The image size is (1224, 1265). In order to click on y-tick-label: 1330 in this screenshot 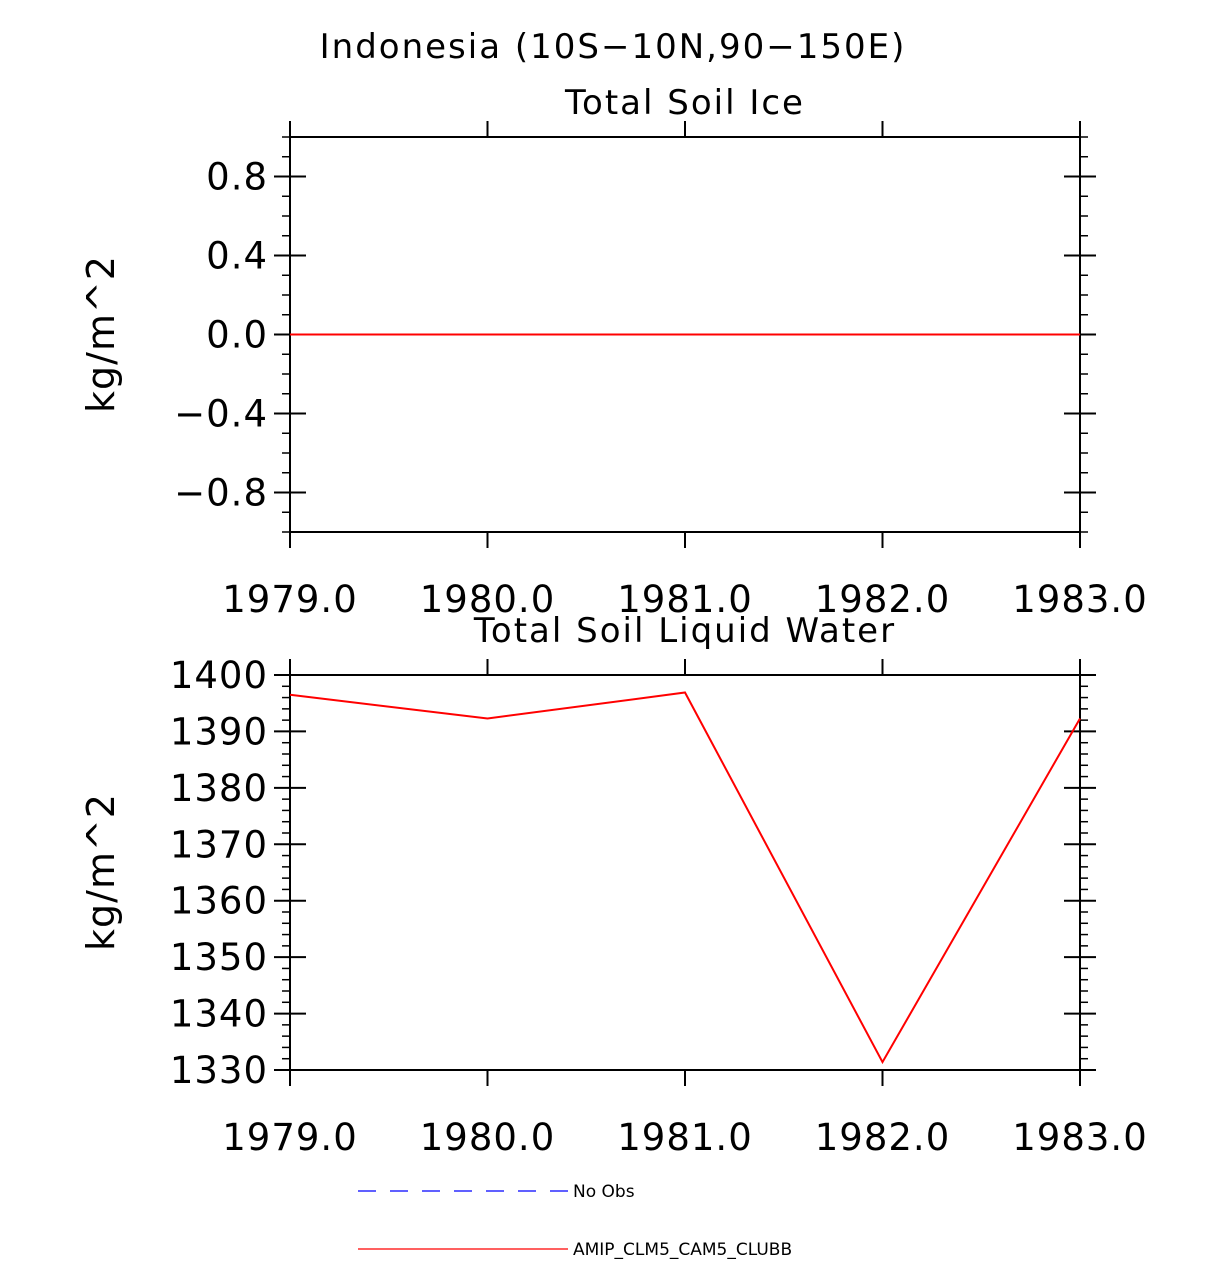, I will do `click(219, 1070)`.